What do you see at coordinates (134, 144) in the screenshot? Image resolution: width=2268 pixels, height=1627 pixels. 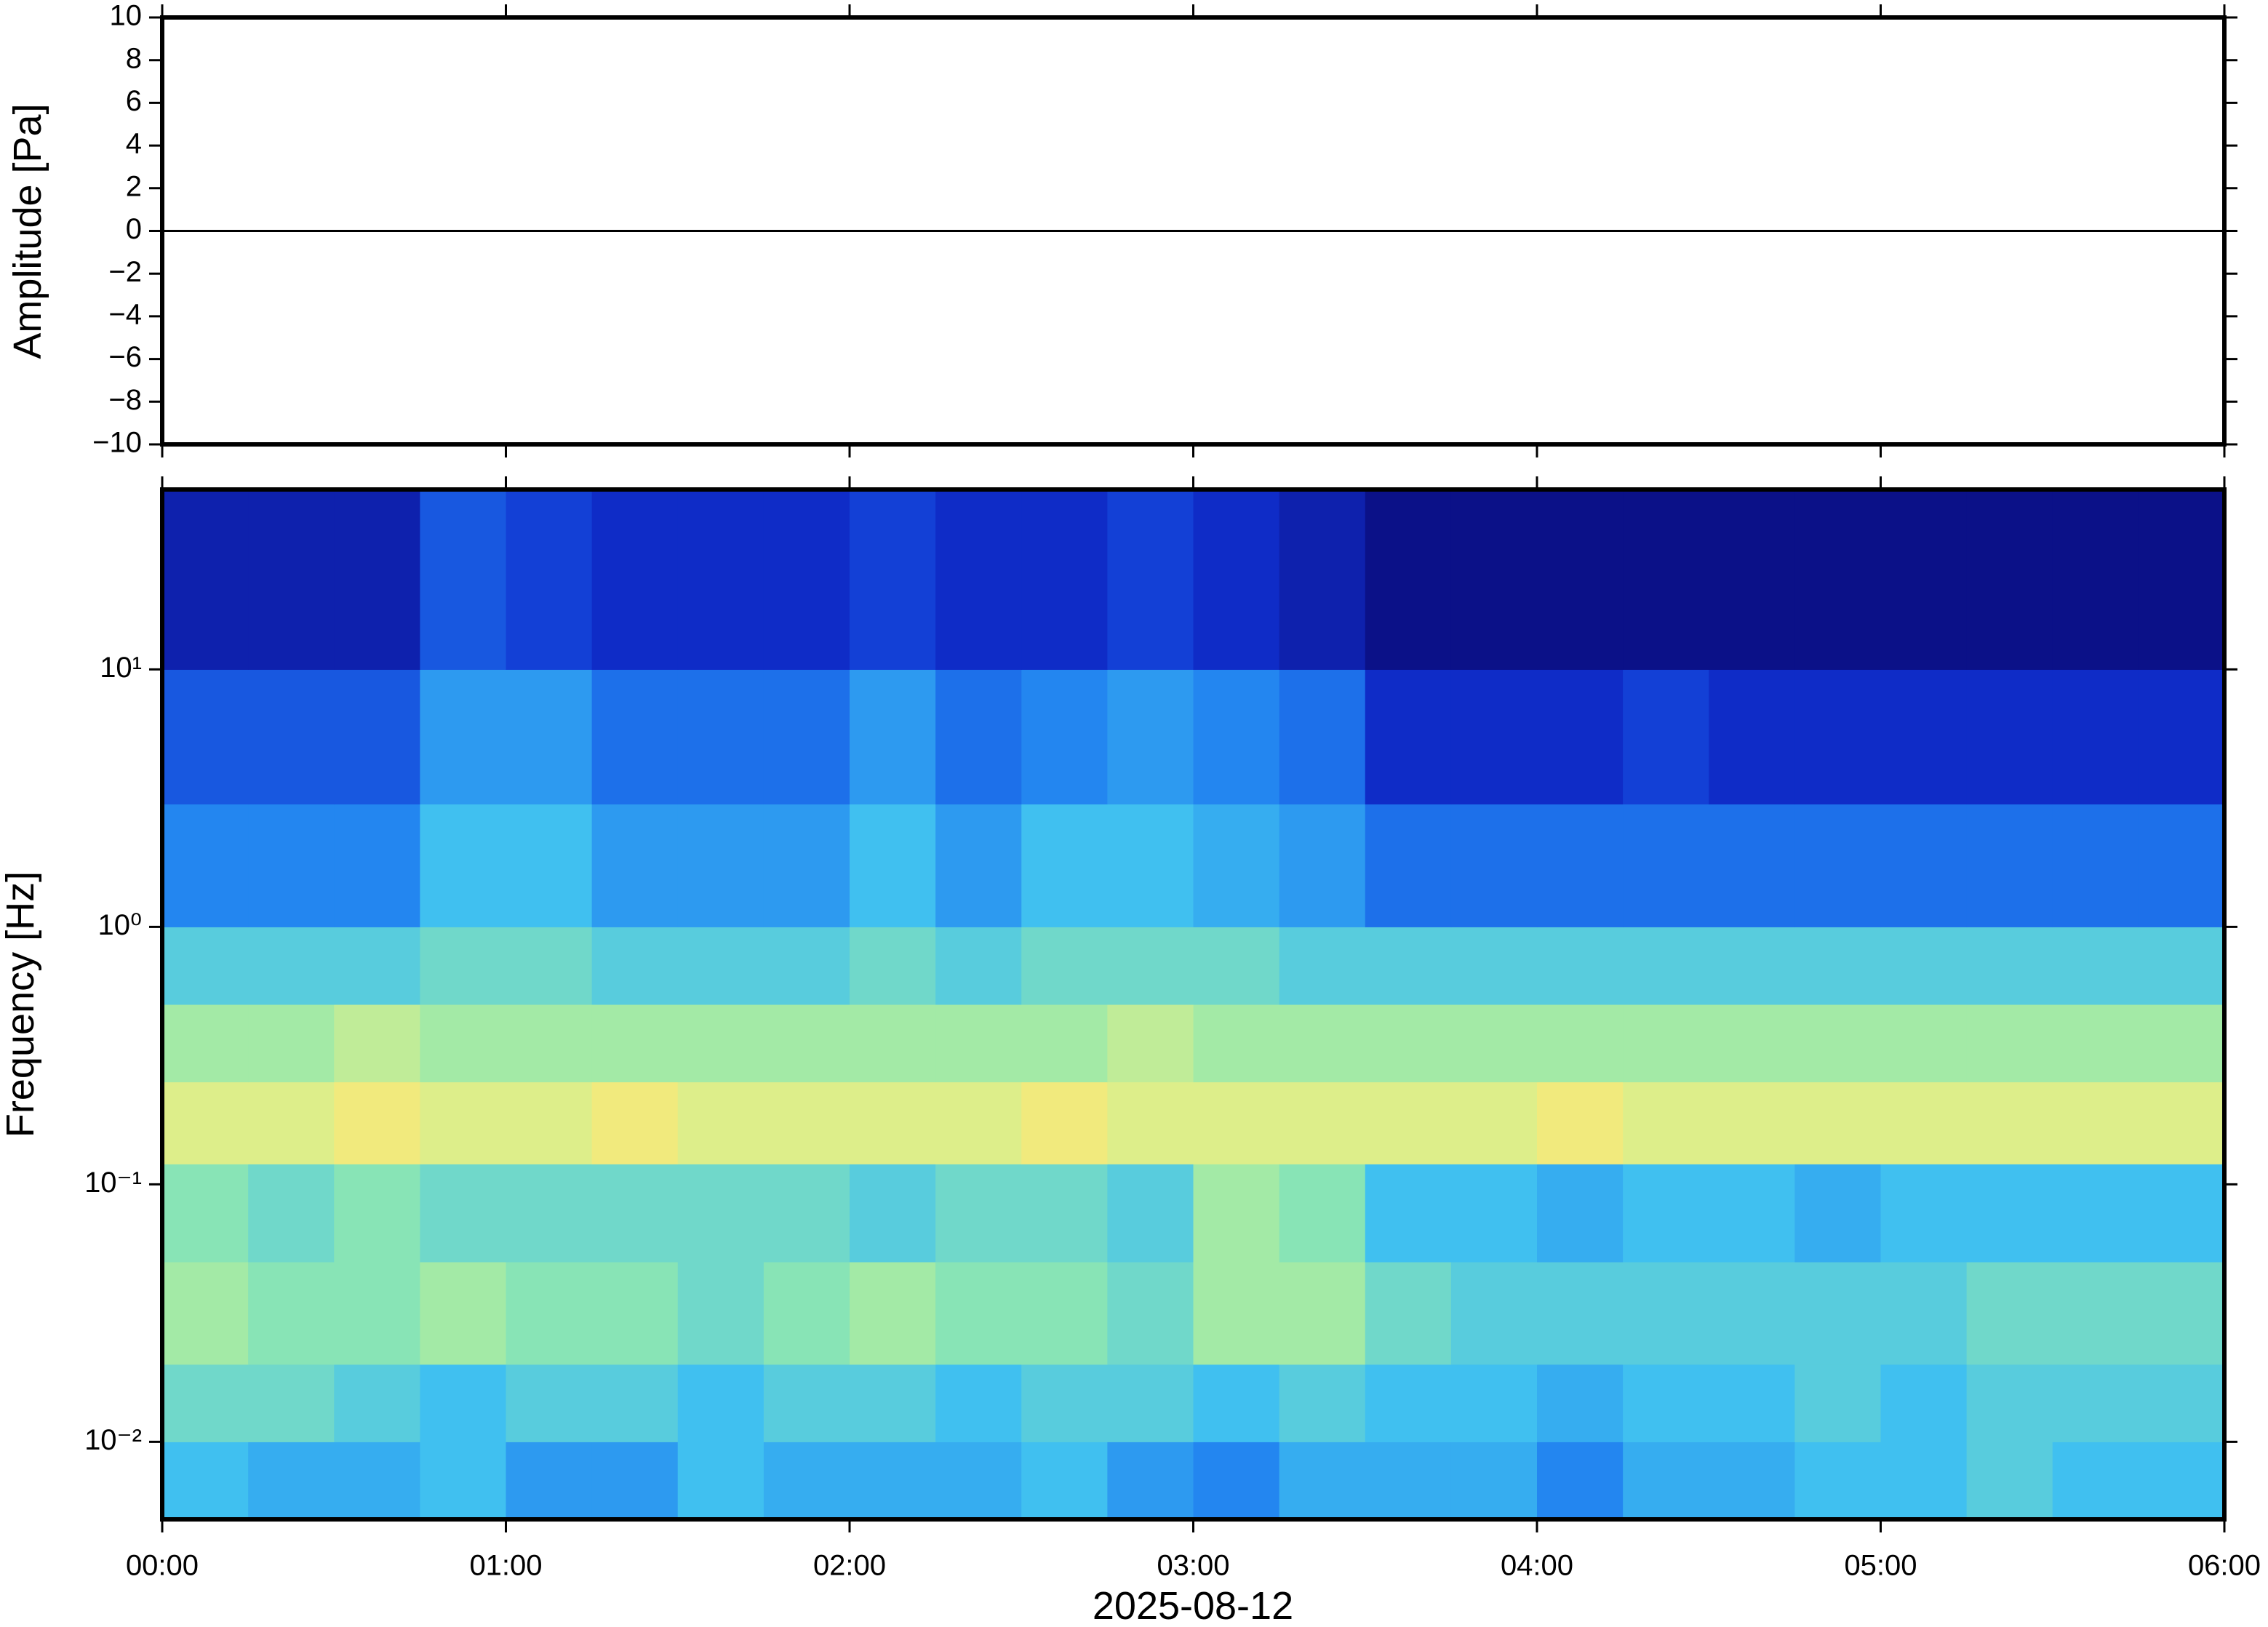 I see `y-tick-label: 4` at bounding box center [134, 144].